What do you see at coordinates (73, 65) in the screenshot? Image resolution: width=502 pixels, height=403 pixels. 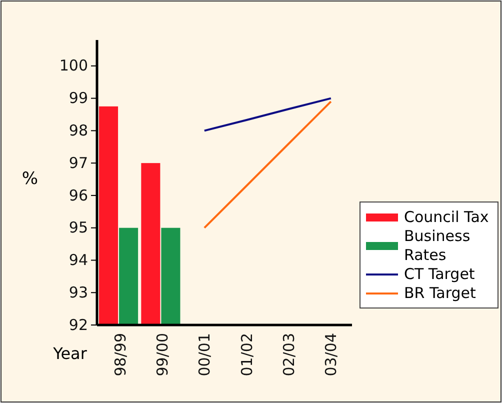 I see `y-tick-label: 100` at bounding box center [73, 65].